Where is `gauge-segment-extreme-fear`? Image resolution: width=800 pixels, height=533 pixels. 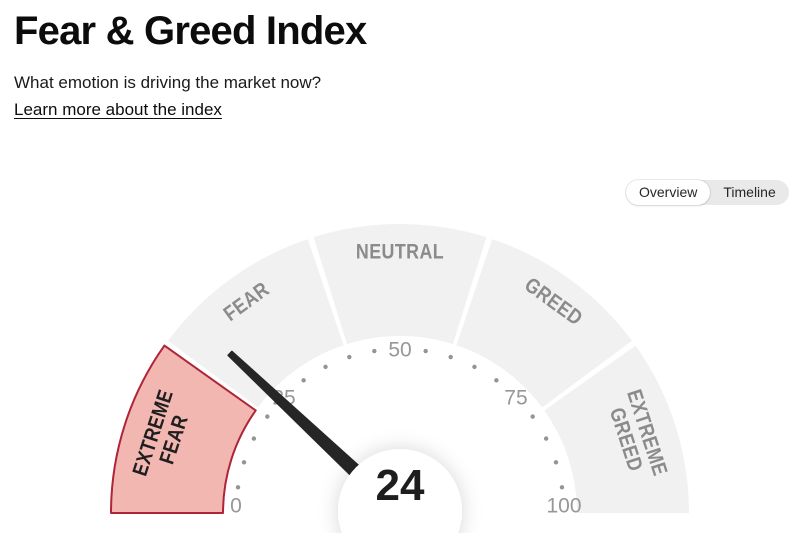
gauge-segment-extreme-fear is located at coordinates (183, 429).